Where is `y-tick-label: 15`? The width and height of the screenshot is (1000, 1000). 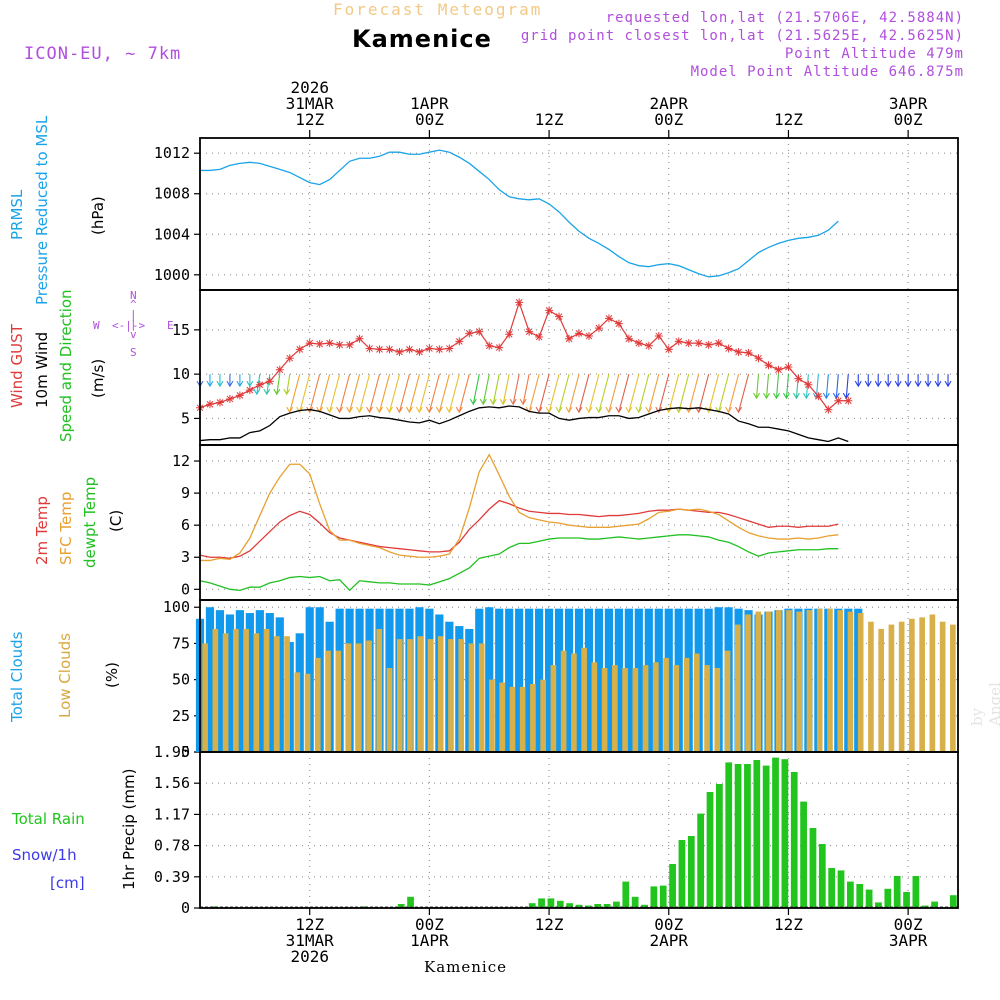
y-tick-label: 15 is located at coordinates (181, 330).